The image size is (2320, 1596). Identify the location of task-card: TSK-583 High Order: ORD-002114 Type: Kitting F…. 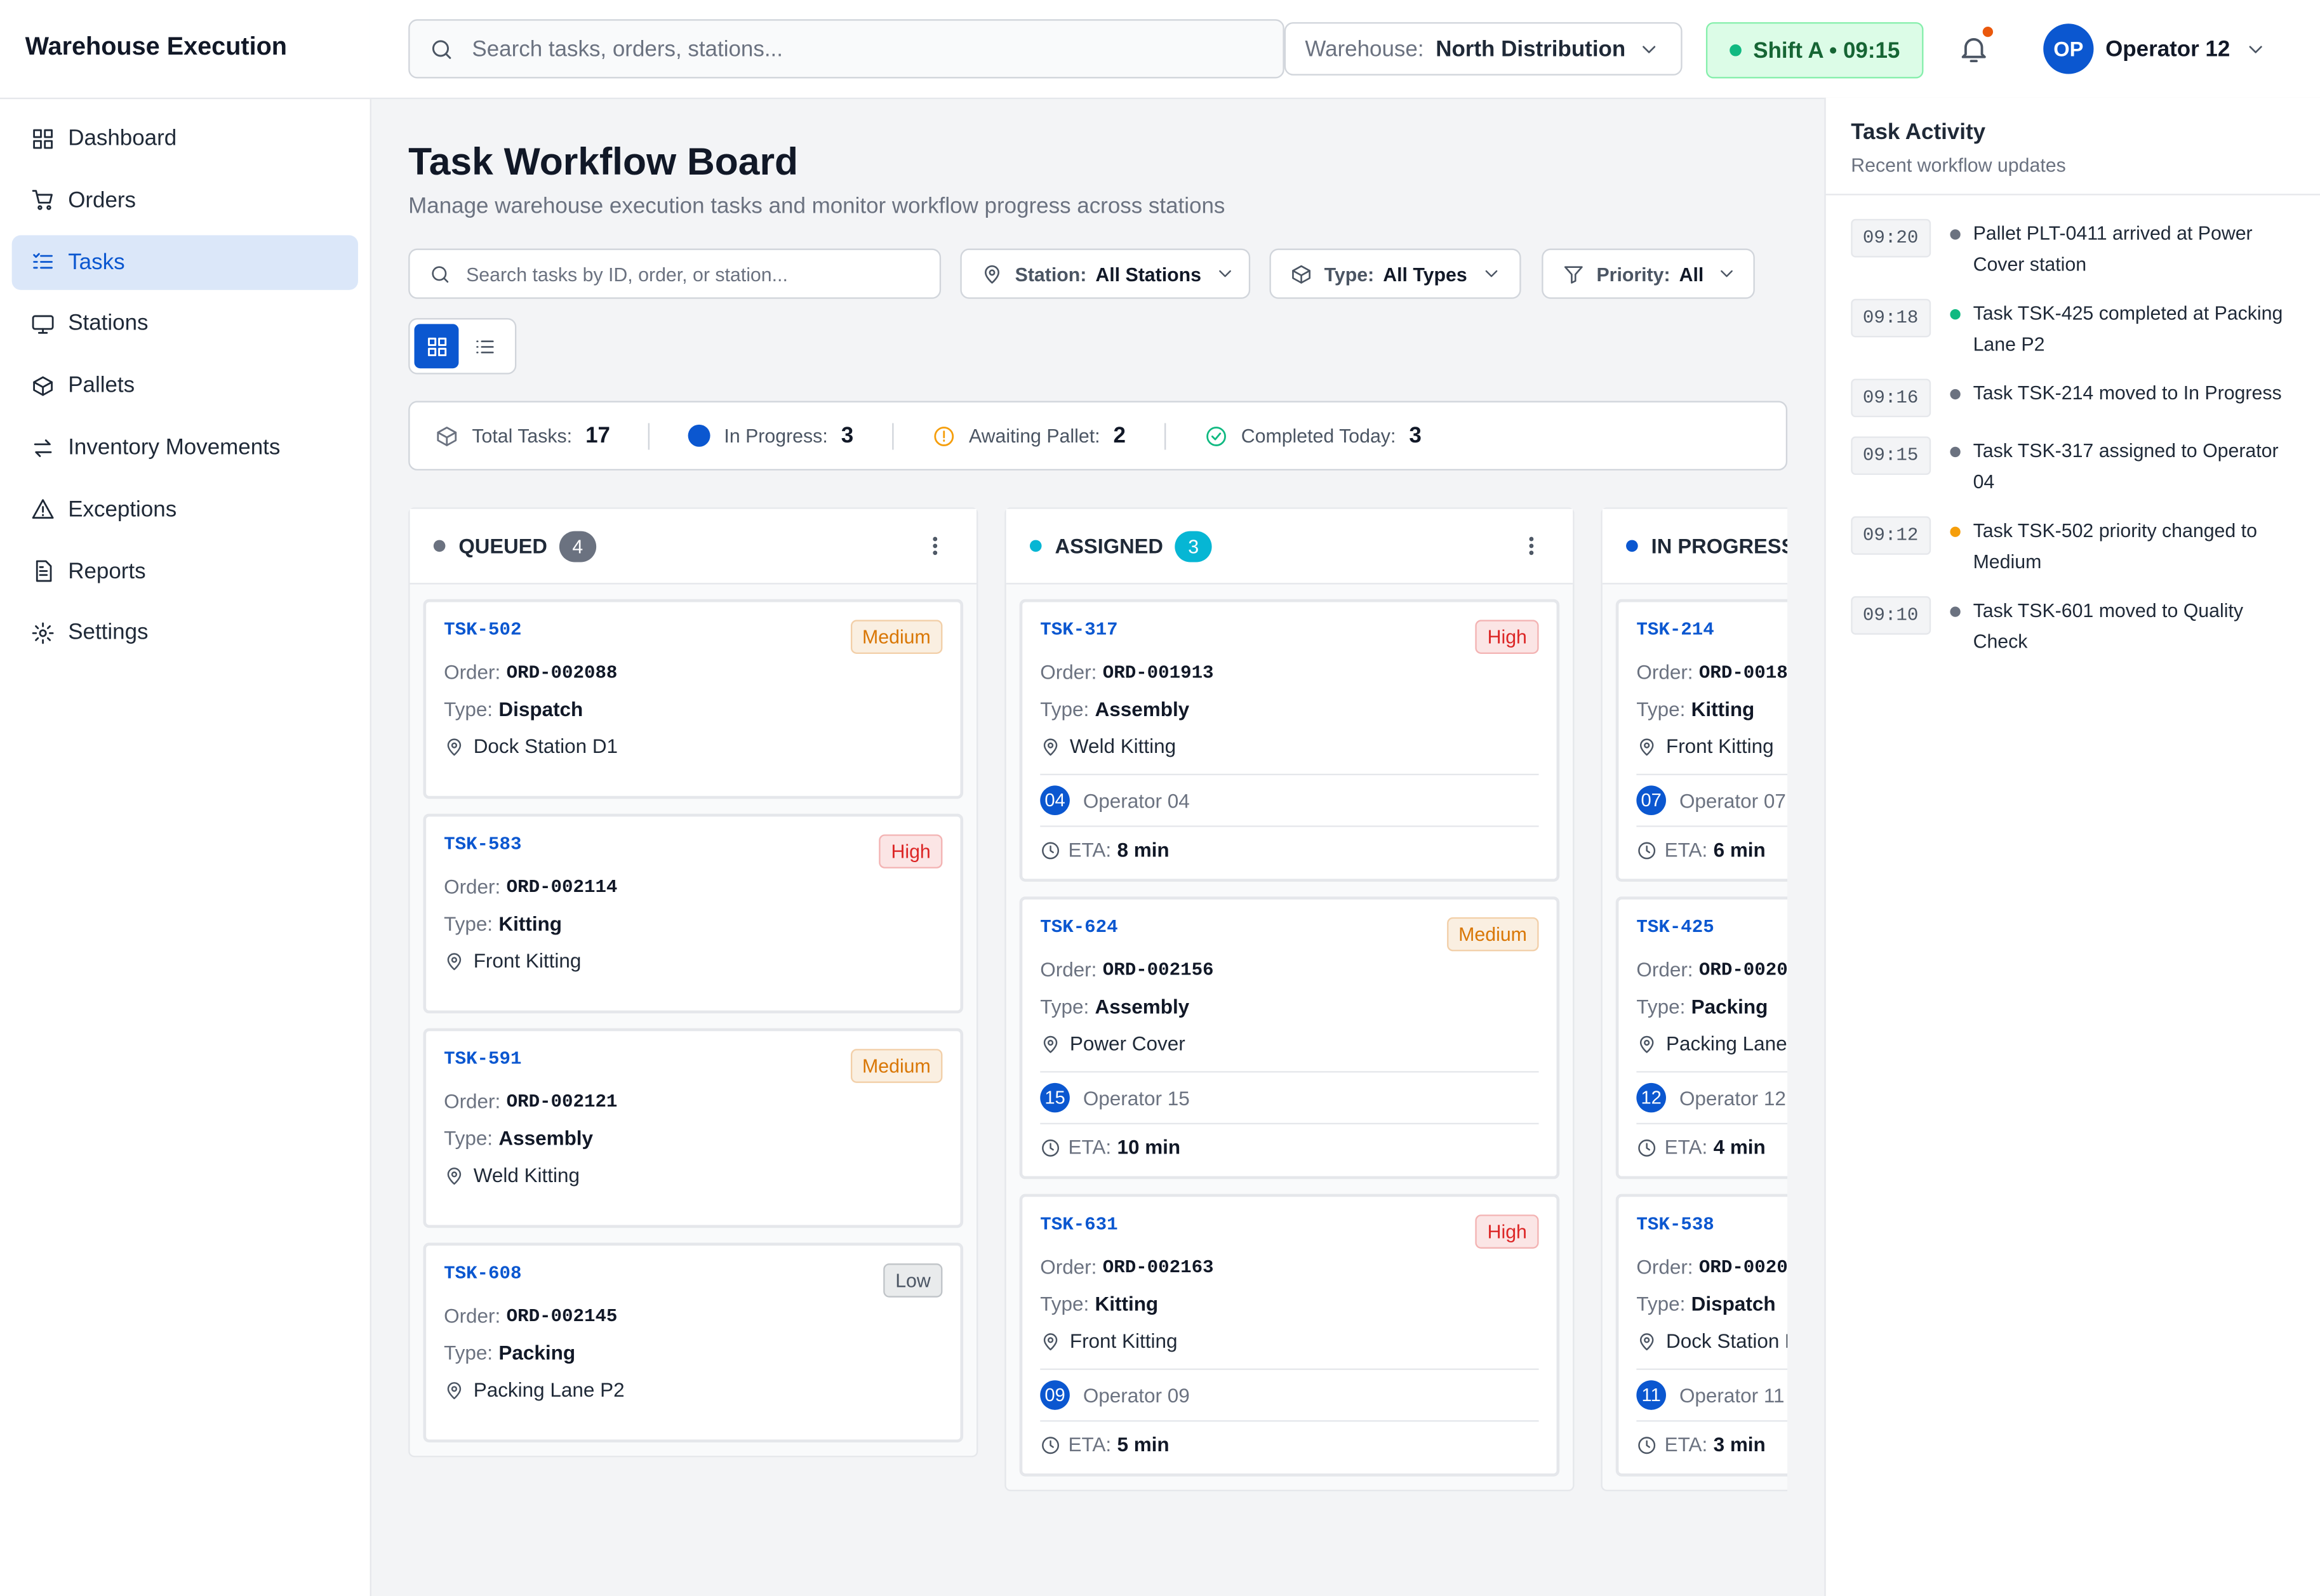
(693, 913).